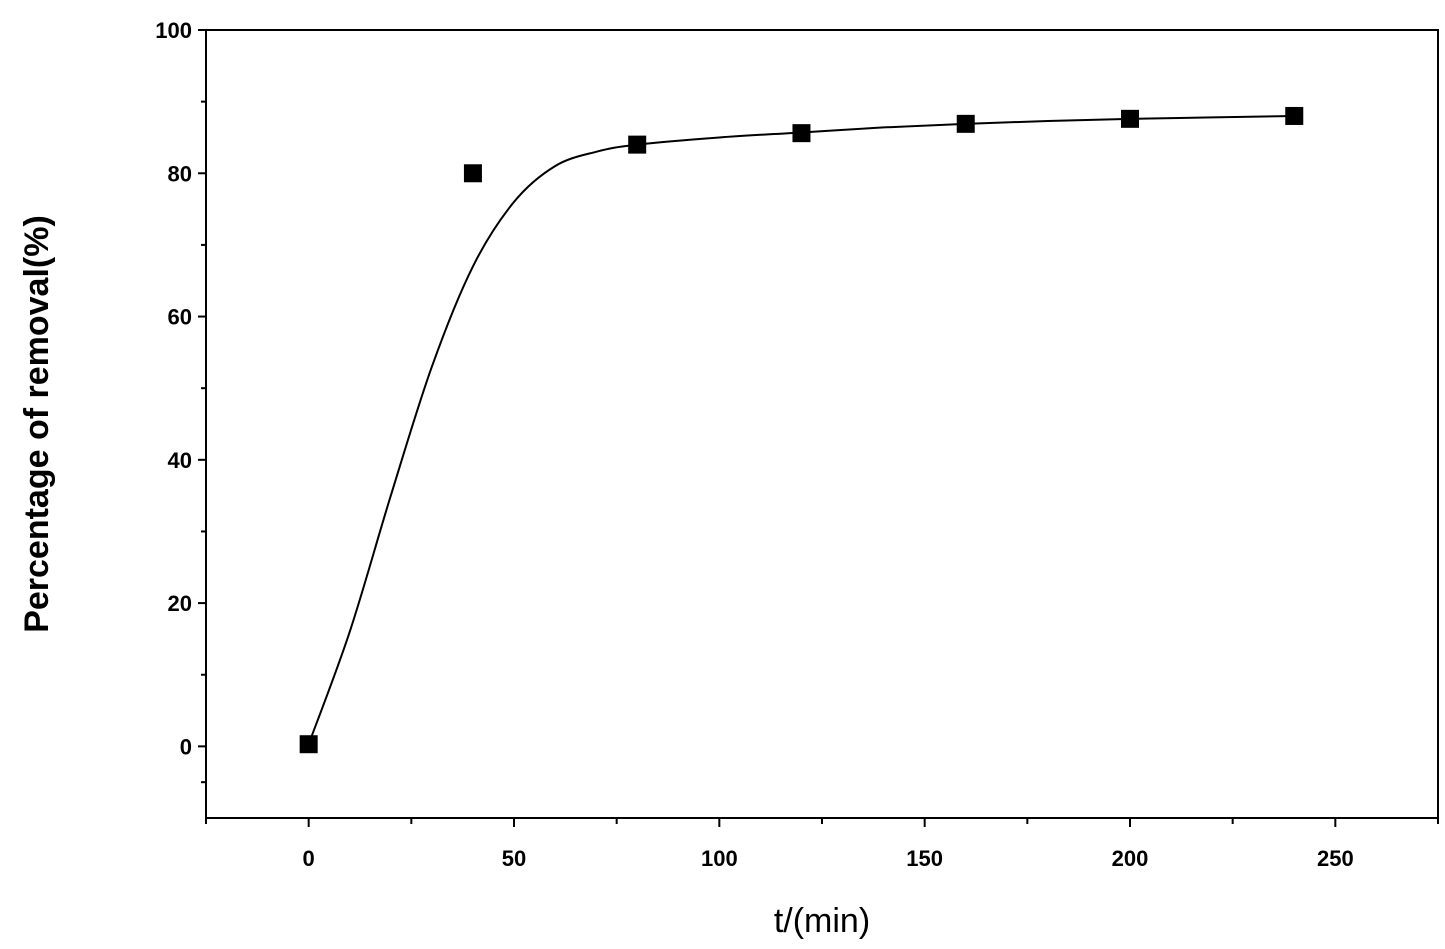  What do you see at coordinates (924, 858) in the screenshot?
I see `x-tick-label: 150` at bounding box center [924, 858].